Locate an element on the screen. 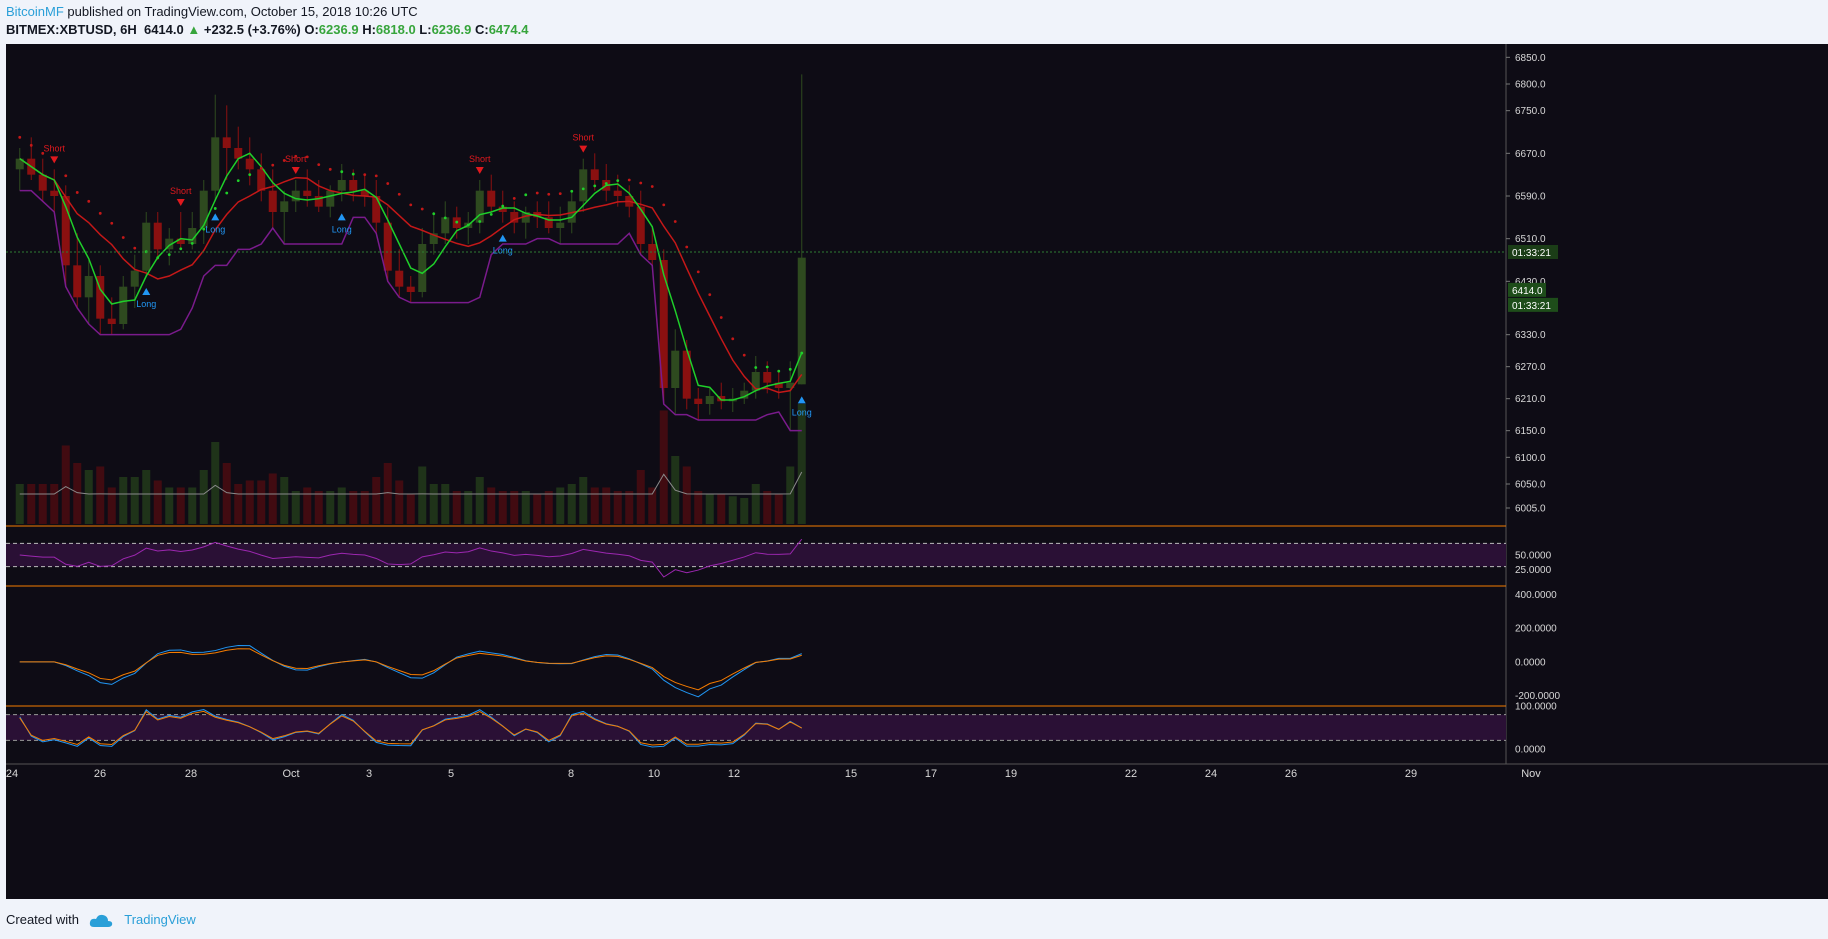 This screenshot has width=1828, height=939. countdown-tag is located at coordinates (1533, 304).